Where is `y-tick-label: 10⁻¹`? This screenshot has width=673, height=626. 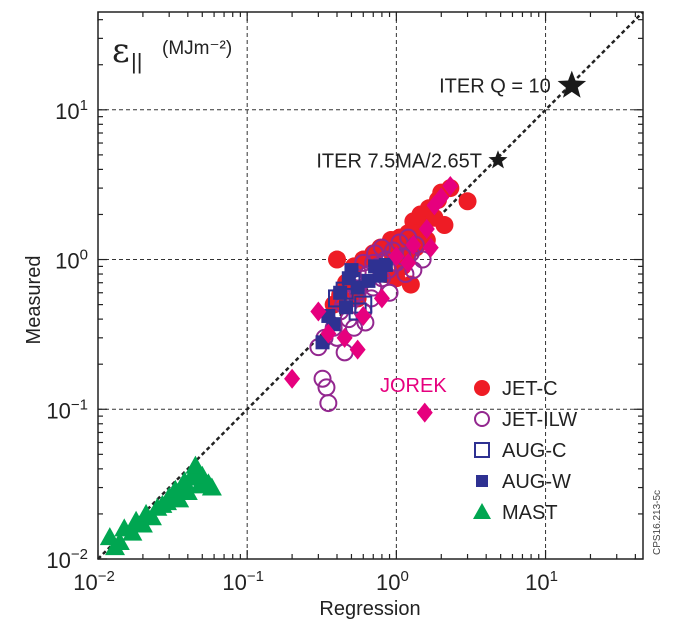
y-tick-label: 10⁻¹ is located at coordinates (67, 409).